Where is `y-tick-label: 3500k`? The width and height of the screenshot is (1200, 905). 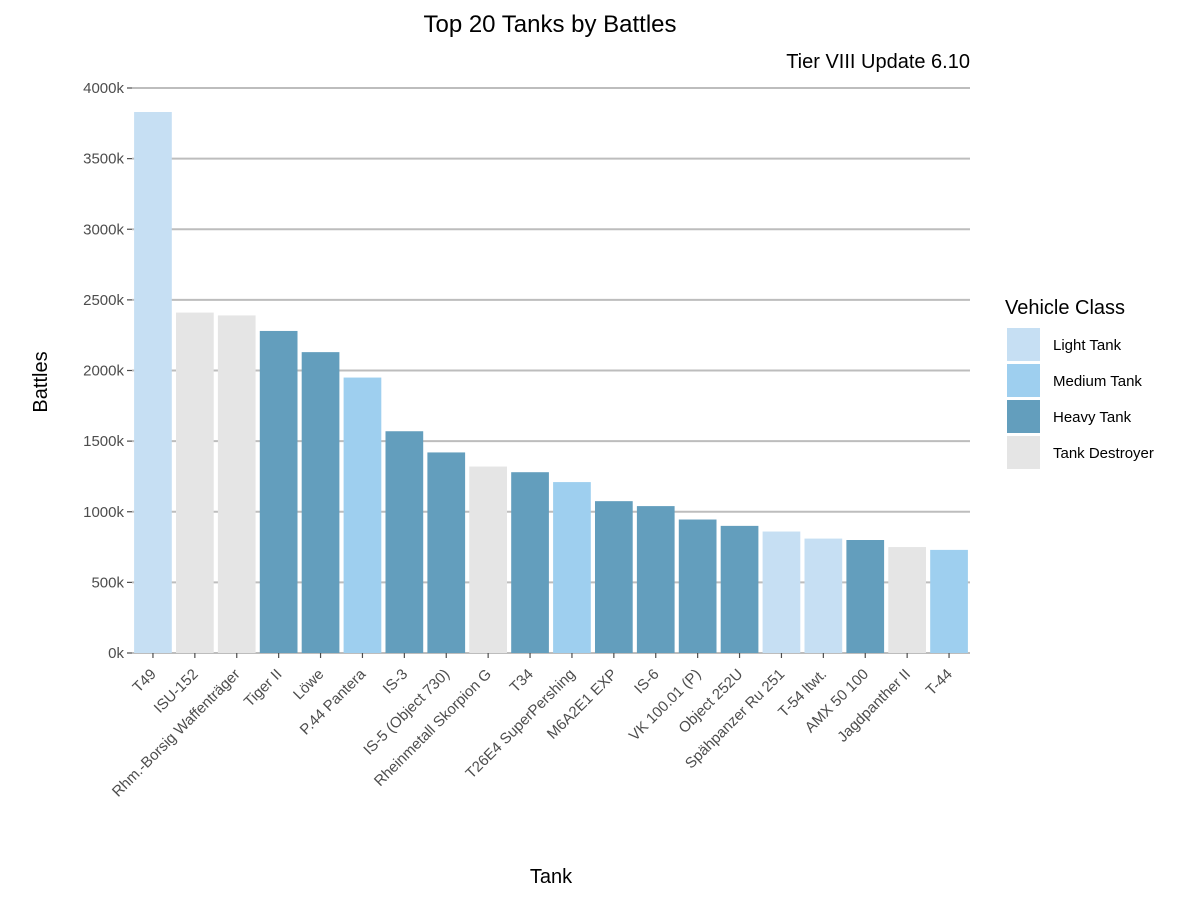
y-tick-label: 3500k is located at coordinates (103, 159).